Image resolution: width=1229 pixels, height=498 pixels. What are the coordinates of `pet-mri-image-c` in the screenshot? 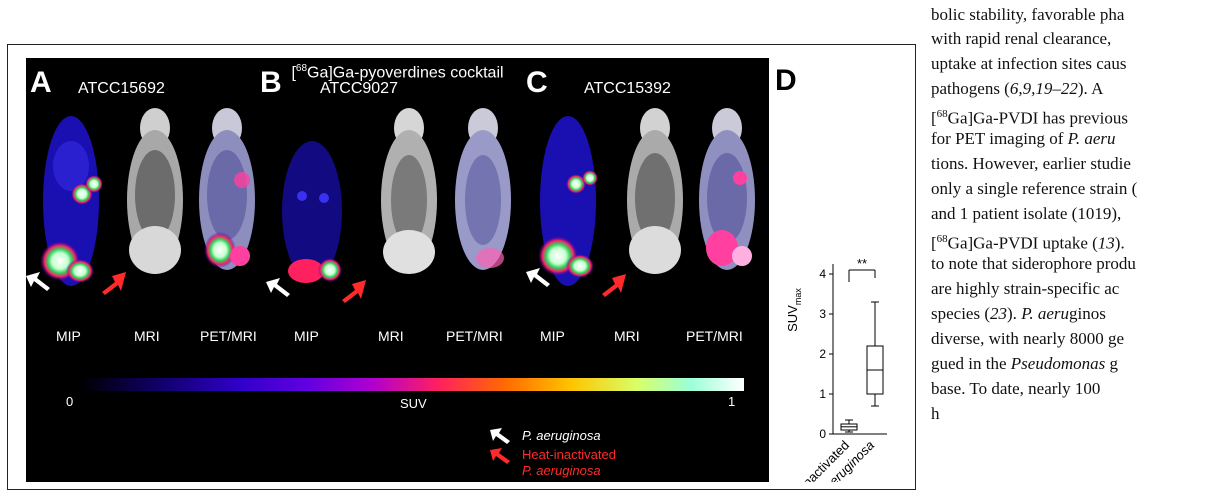 It's located at (727, 189).